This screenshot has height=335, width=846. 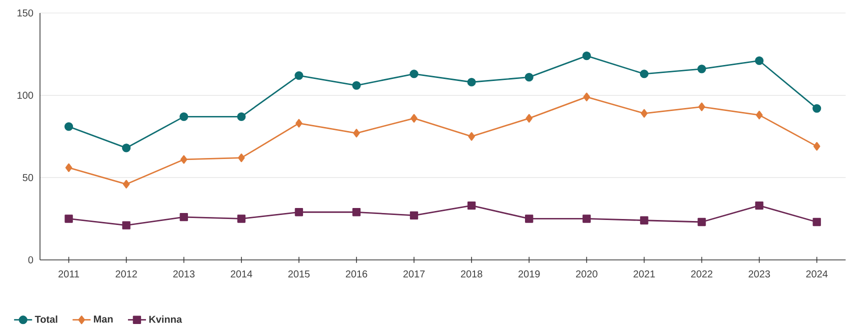 I want to click on x-tick-label: 2015, so click(x=299, y=274).